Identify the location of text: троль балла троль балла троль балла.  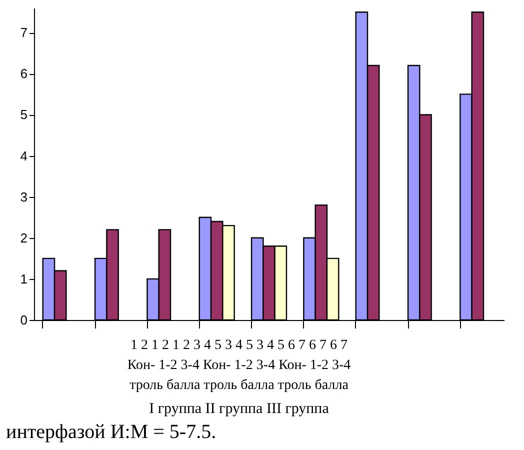
(240, 385).